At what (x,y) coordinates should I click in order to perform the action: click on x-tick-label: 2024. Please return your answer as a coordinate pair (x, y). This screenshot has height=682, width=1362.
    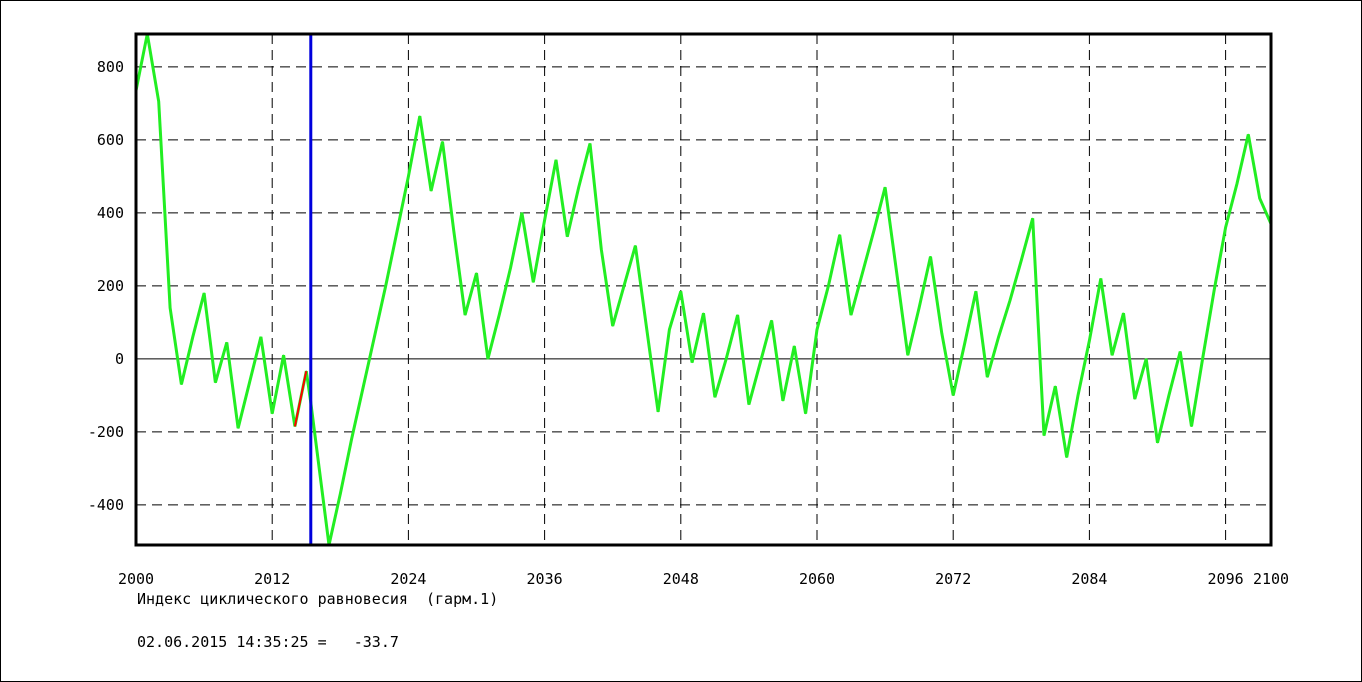
    Looking at the image, I should click on (408, 579).